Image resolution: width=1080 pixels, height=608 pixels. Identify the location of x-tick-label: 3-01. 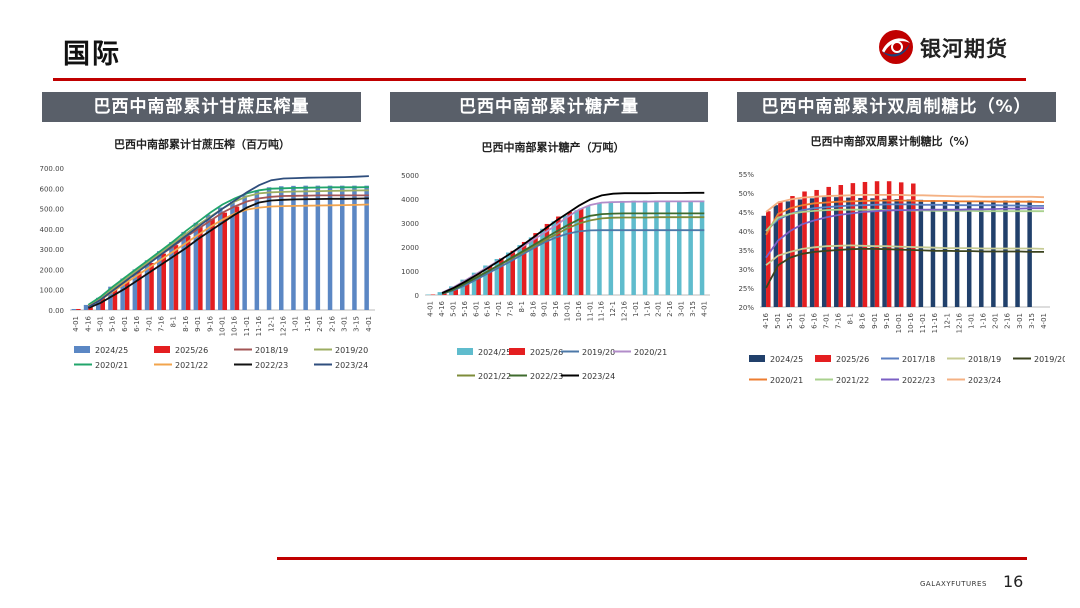
(682, 309).